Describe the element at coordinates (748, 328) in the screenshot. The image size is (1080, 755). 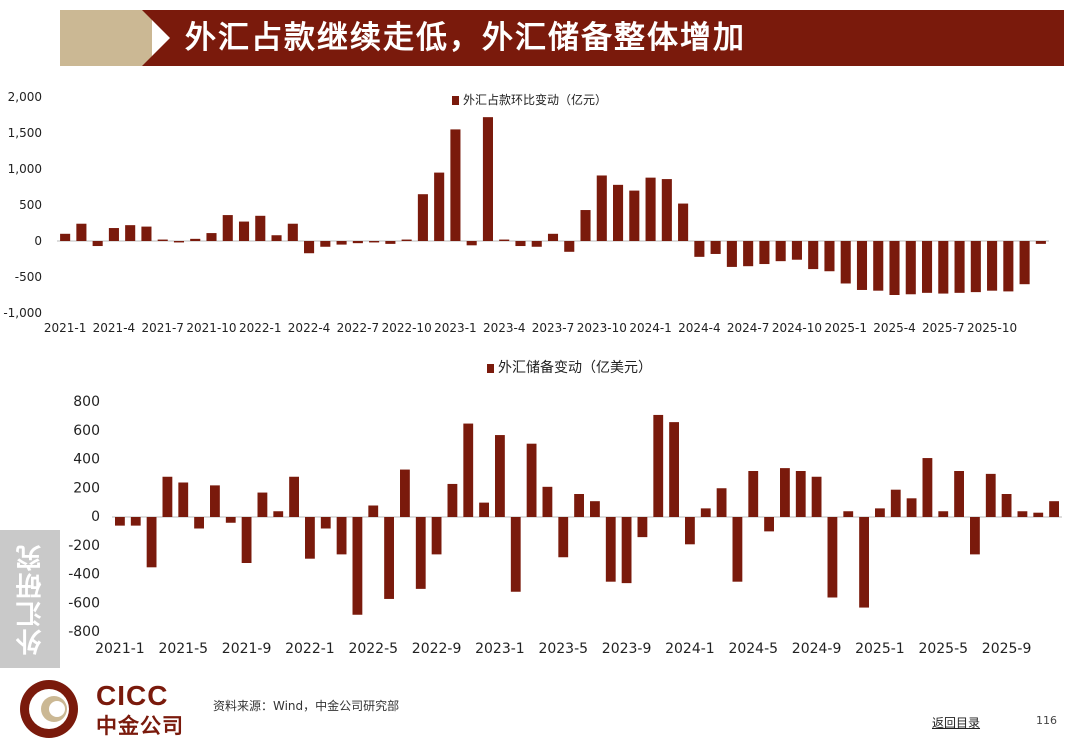
I see `x-tick-label-1: 2024-7` at that location.